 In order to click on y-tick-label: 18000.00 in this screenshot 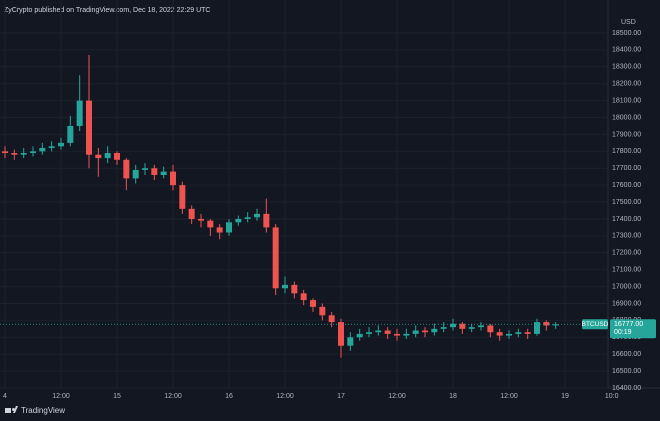, I will do `click(626, 117)`.